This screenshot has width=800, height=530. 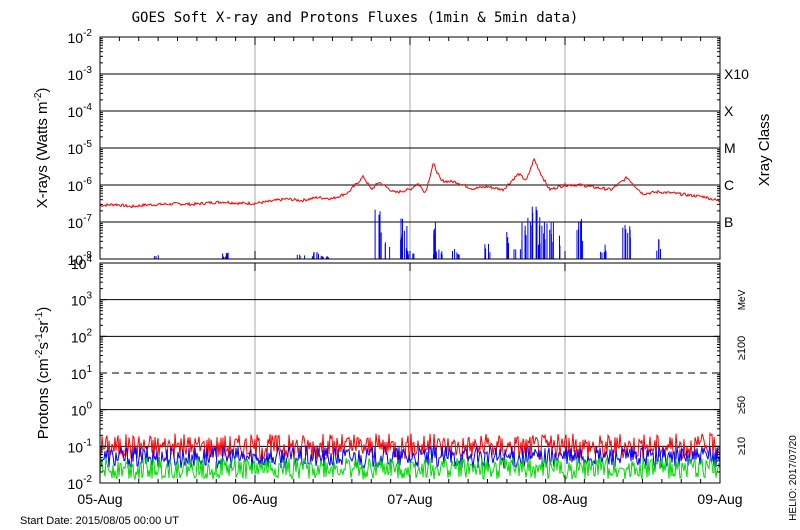 I want to click on proton-legend-label: ≥10, so click(x=742, y=446).